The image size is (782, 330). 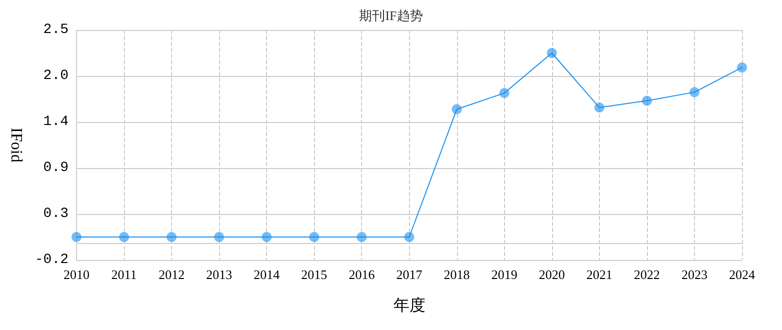 What do you see at coordinates (56, 76) in the screenshot?
I see `y-tick-label: 2.0` at bounding box center [56, 76].